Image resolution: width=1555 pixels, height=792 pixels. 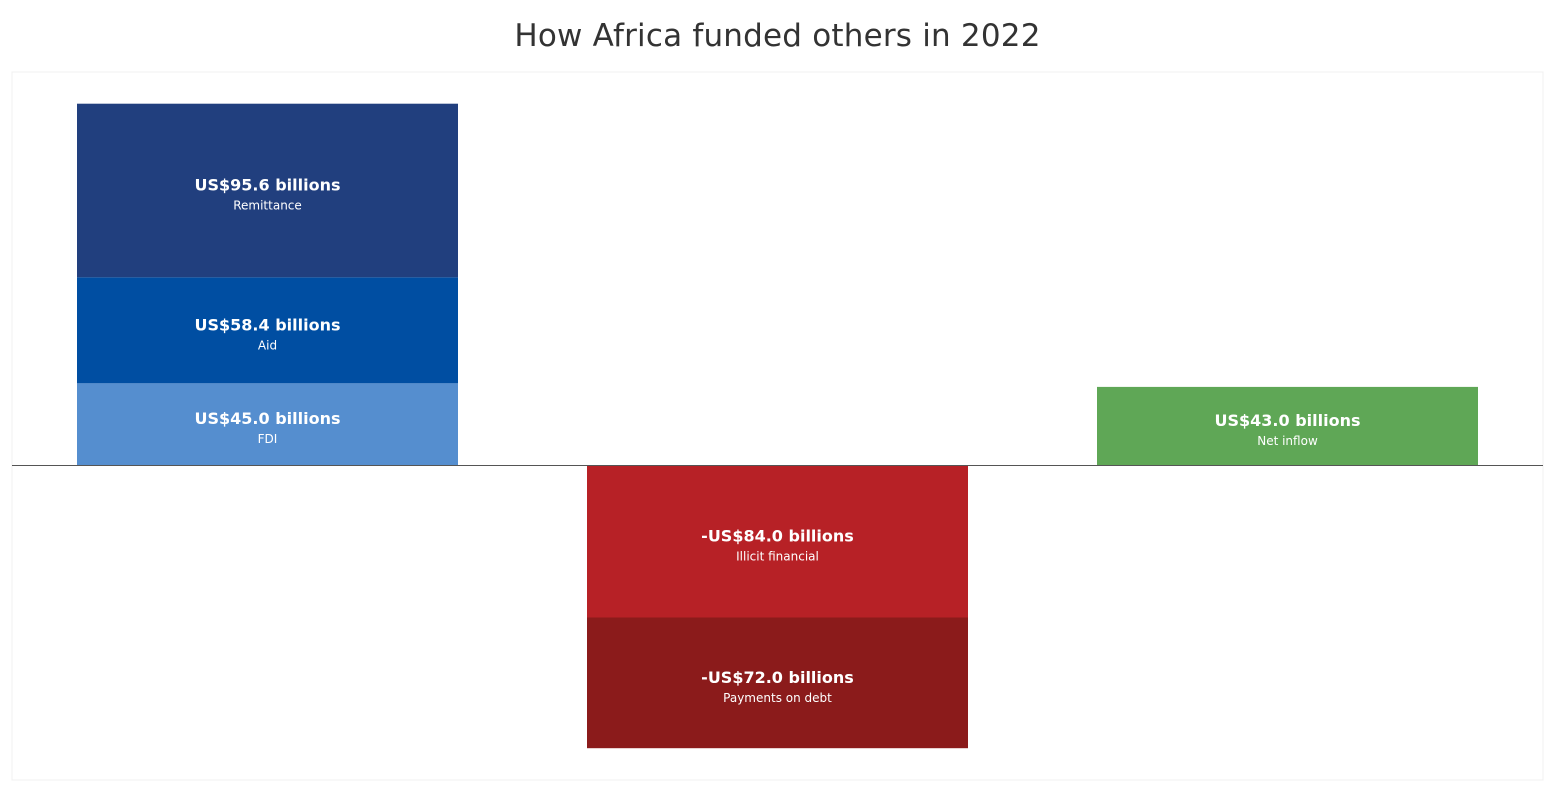 I want to click on bar-segment-net-inflow, so click(x=1287, y=425).